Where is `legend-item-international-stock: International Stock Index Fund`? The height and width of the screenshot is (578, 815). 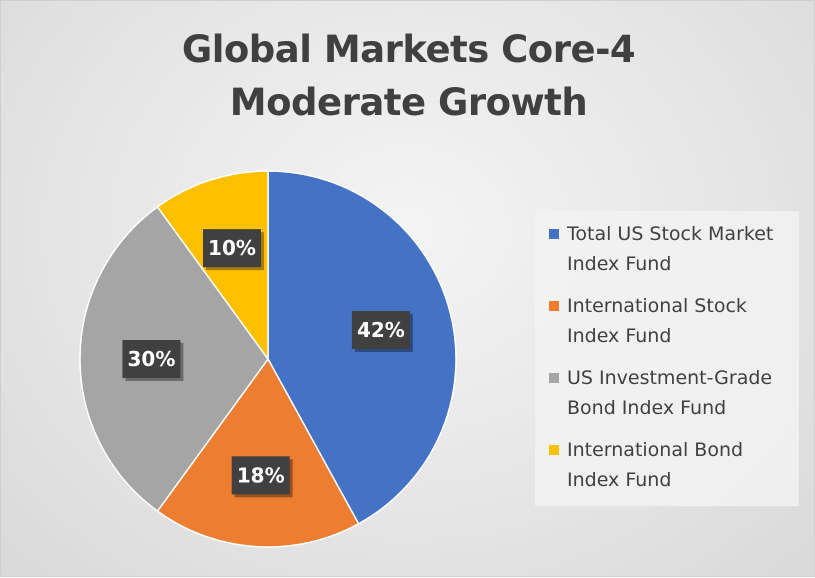 legend-item-international-stock: International Stock Index Fund is located at coordinates (674, 321).